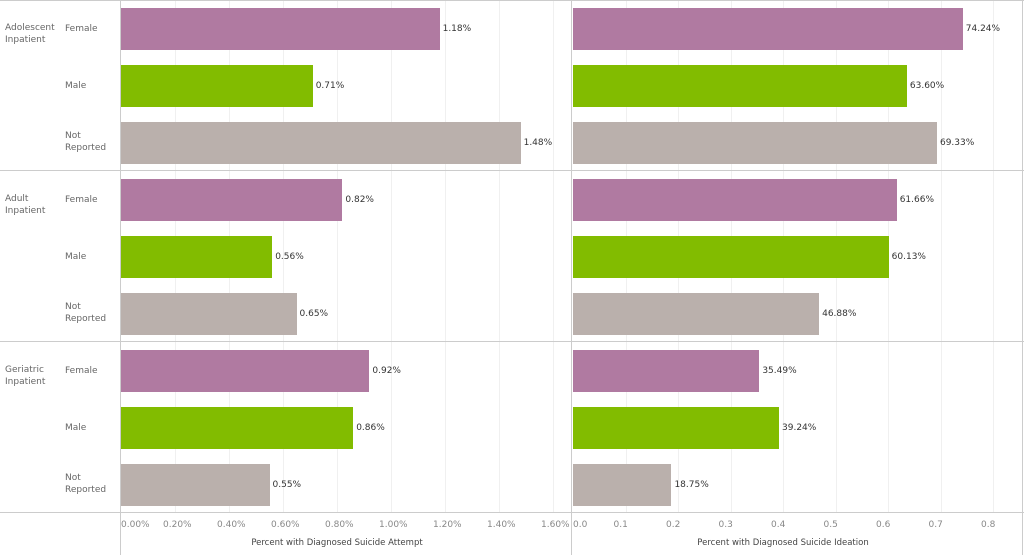 The image size is (1024, 555). Describe the element at coordinates (691, 485) in the screenshot. I see `data-label: 18.75%` at that location.